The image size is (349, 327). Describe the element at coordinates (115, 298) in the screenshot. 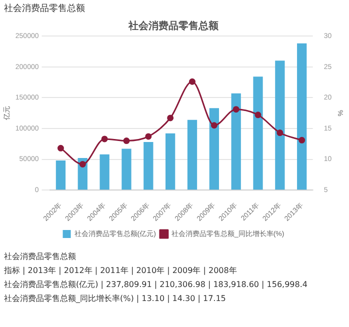

I see `text: 社会消费品零售总额_同比增长率(%) | 13.10 | 14.30 | 17.15` at that location.